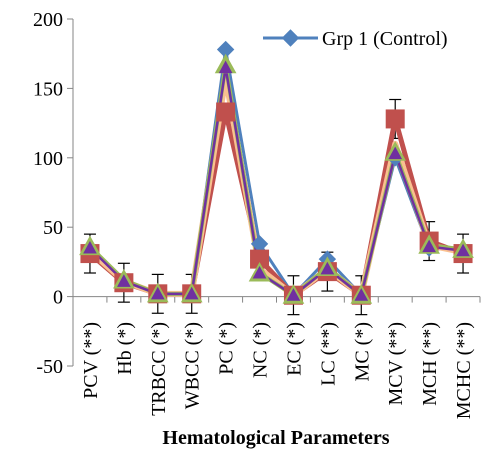 The height and width of the screenshot is (450, 489). Describe the element at coordinates (385, 39) in the screenshot. I see `legend-label: Grp 1 (Control)` at that location.